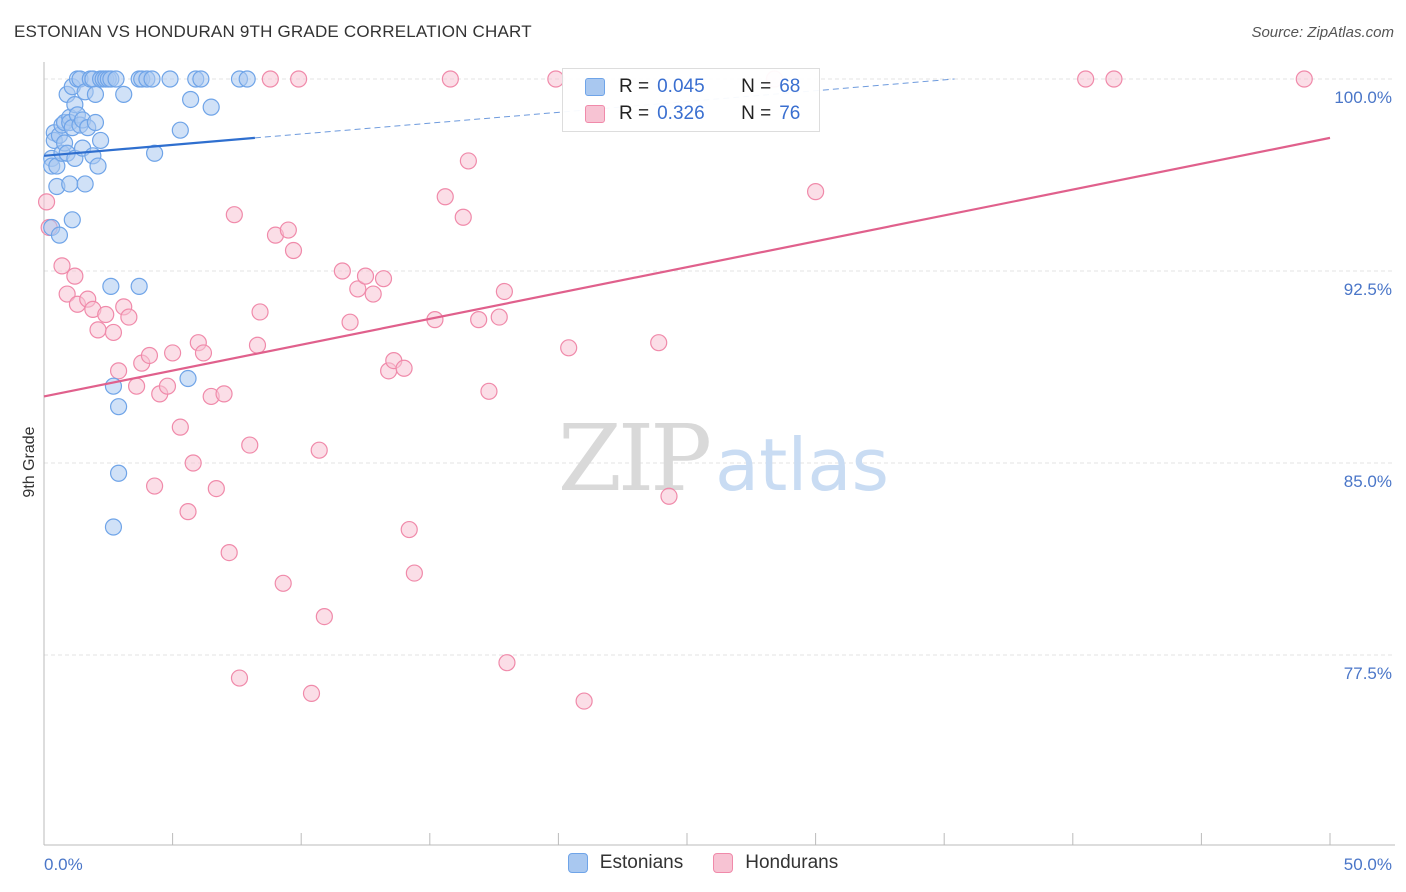  I want to click on legend-row-estonians: R = 0.045 N = 68, so click(692, 87).